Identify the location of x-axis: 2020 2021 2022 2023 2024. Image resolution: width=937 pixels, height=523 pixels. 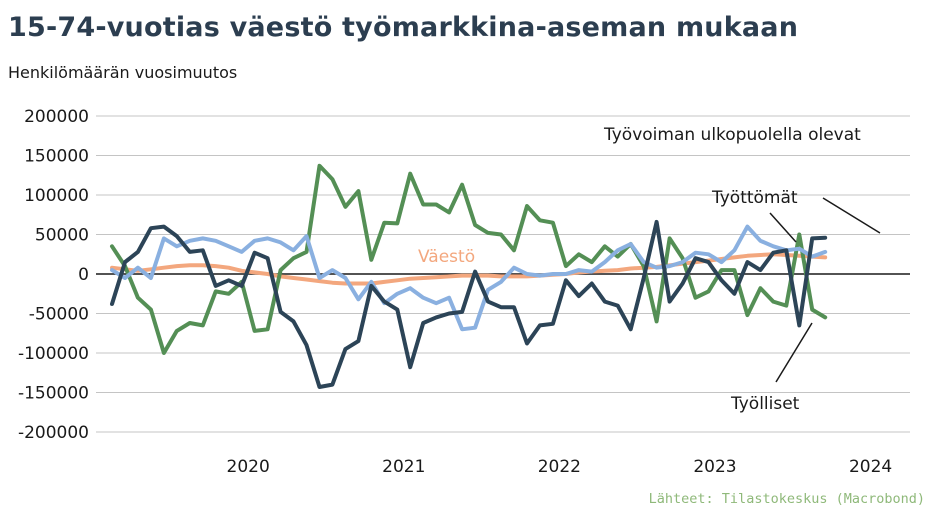
(560, 467).